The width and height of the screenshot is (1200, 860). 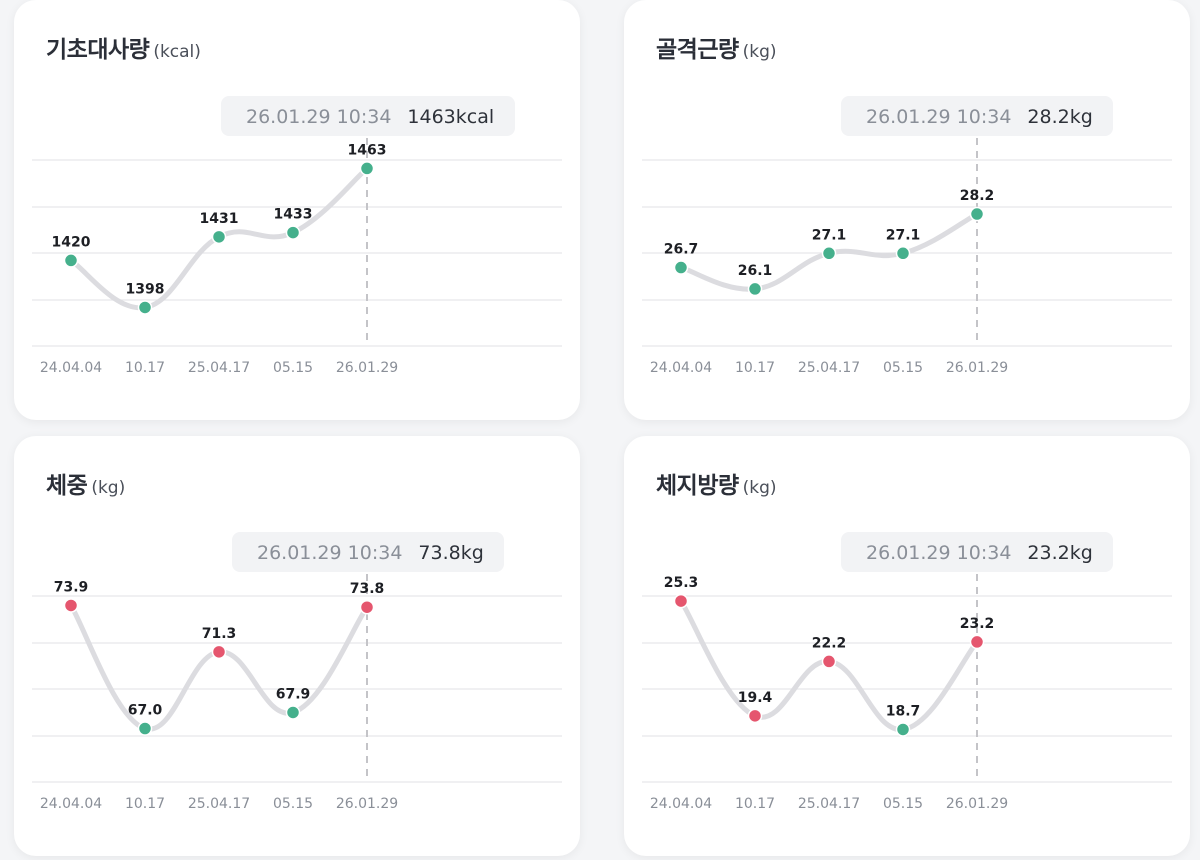 I want to click on data-label: 1463, so click(x=367, y=150).